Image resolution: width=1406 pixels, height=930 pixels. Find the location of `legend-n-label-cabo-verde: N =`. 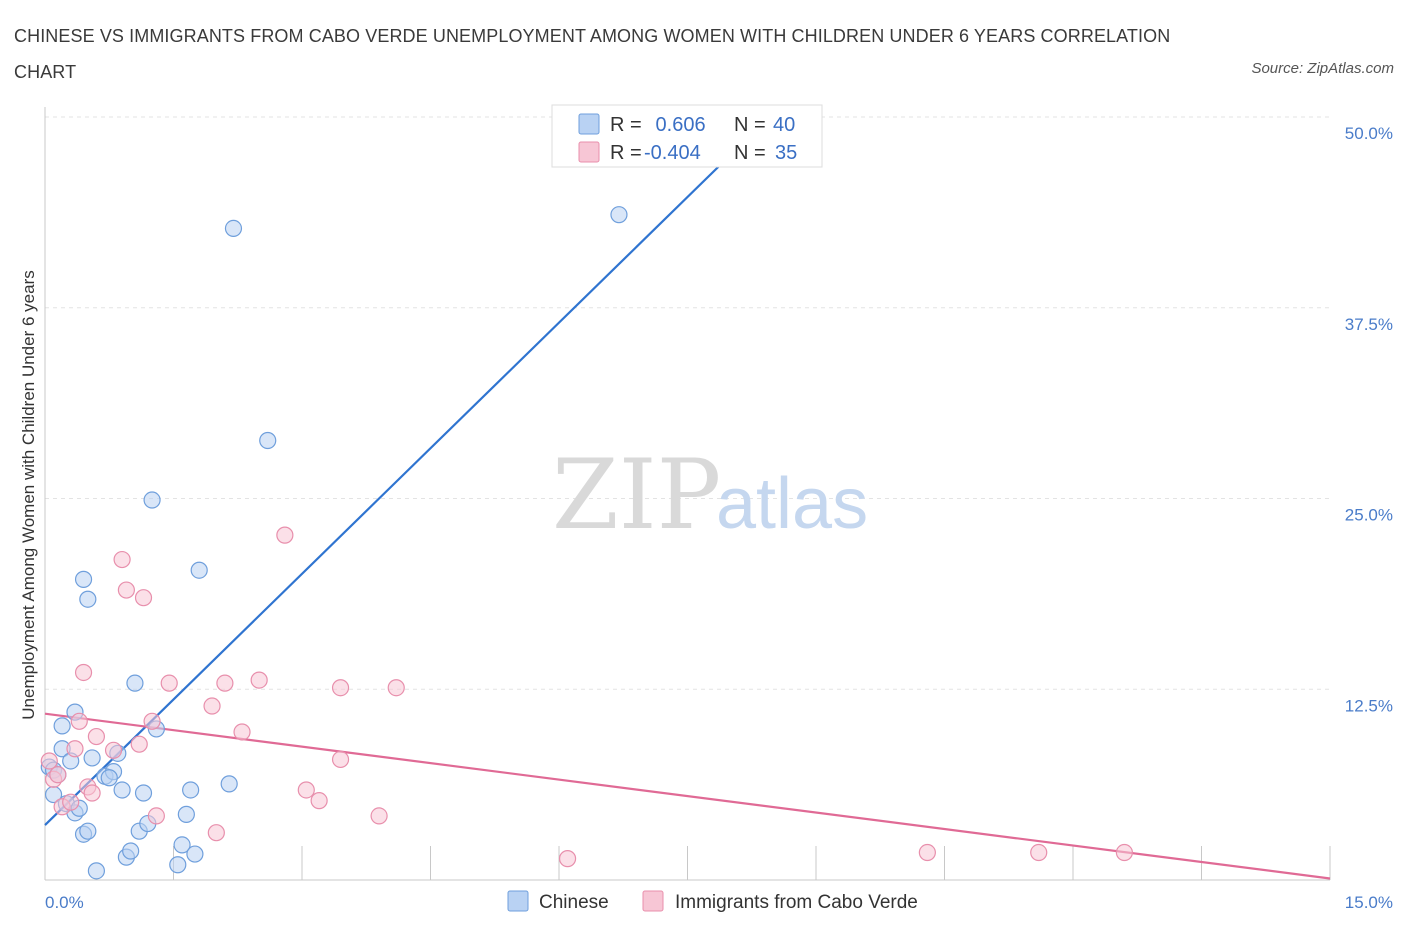

legend-n-label-cabo-verde: N = is located at coordinates (750, 153).